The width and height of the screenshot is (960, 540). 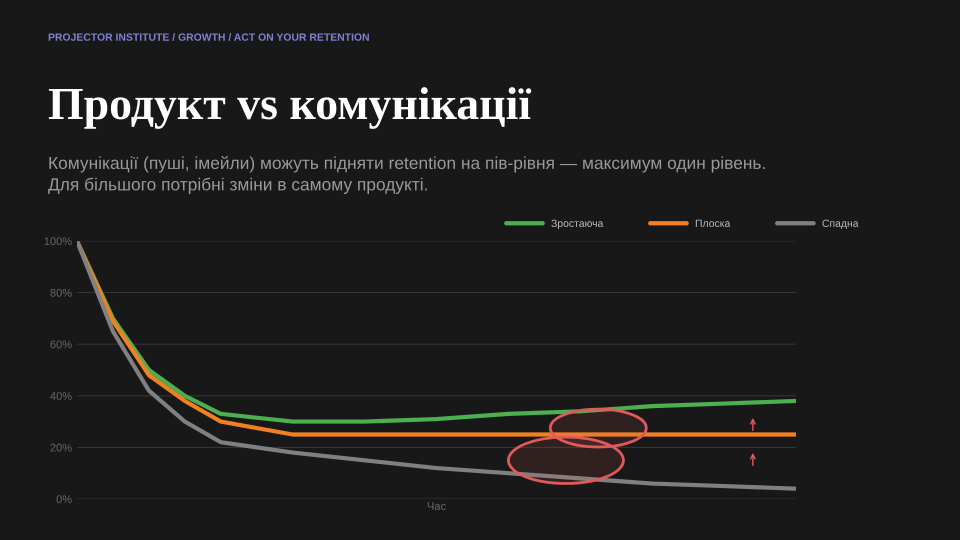 What do you see at coordinates (61, 448) in the screenshot?
I see `y-tick-label: 20%` at bounding box center [61, 448].